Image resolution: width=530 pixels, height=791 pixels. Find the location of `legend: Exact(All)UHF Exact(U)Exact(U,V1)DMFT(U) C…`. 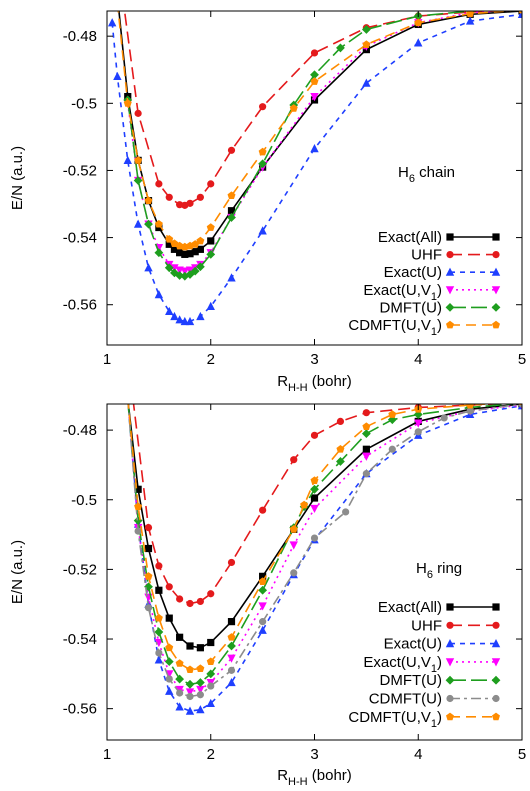

legend: Exact(All)UHF Exact(U)Exact(U,V1)DMFT(U) C… is located at coordinates (424, 664).